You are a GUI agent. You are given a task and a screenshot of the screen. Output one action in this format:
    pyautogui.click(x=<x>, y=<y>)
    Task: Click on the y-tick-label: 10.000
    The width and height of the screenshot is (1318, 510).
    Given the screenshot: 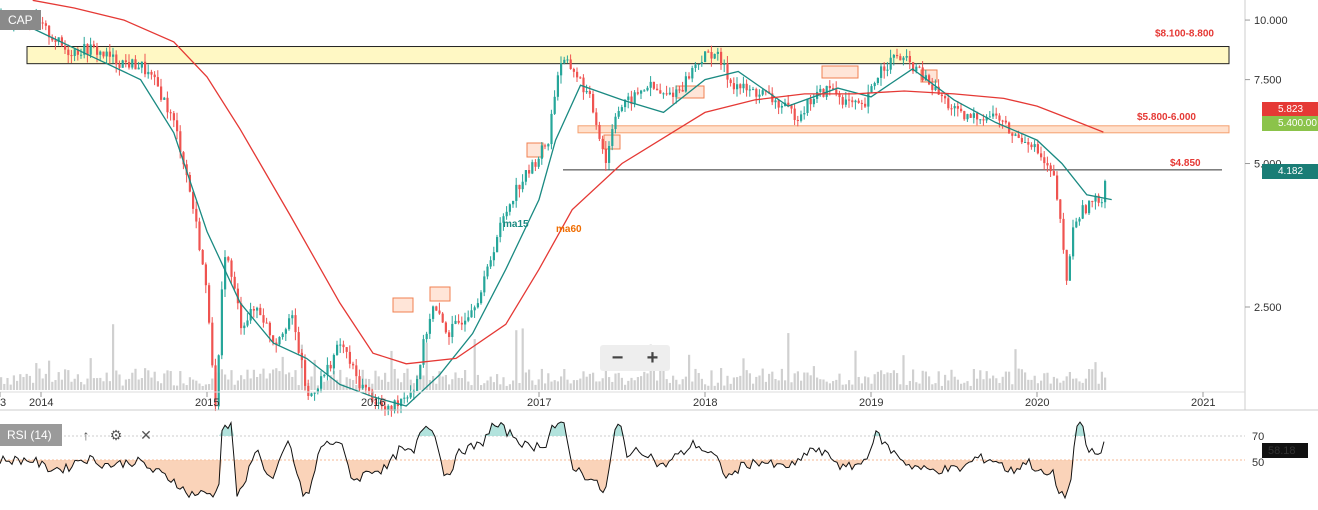 What is the action you would take?
    pyautogui.click(x=1271, y=21)
    